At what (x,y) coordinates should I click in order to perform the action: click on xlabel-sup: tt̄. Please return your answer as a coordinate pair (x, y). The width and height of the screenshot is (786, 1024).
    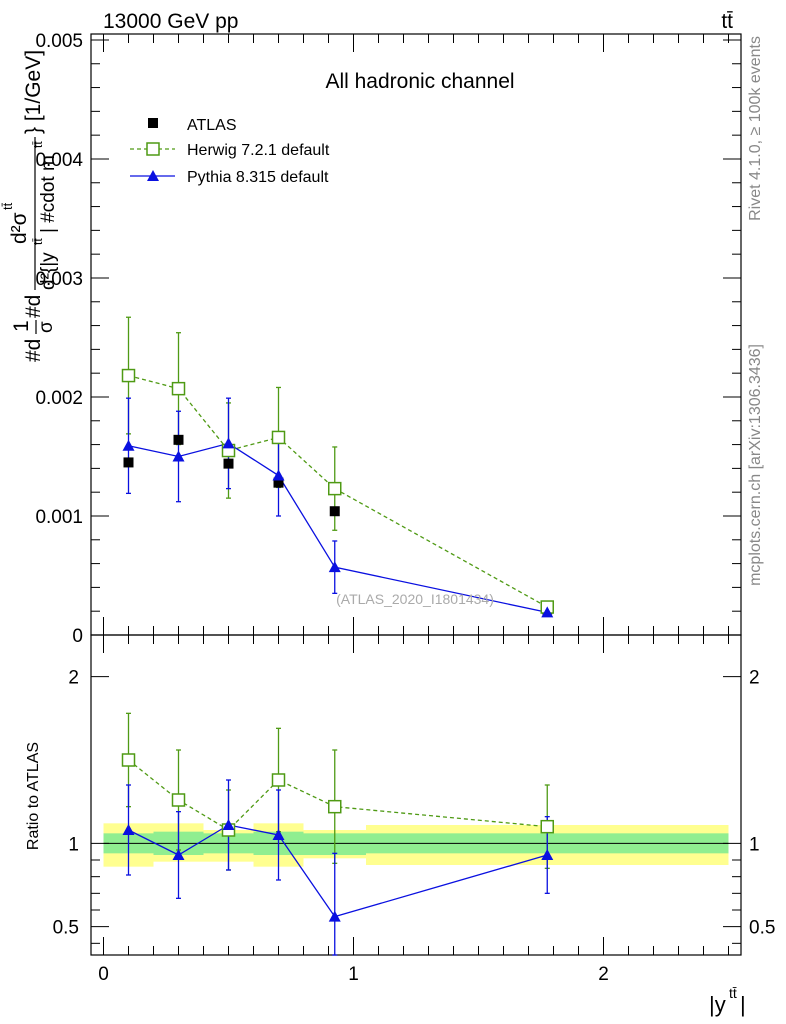
    Looking at the image, I should click on (733, 993).